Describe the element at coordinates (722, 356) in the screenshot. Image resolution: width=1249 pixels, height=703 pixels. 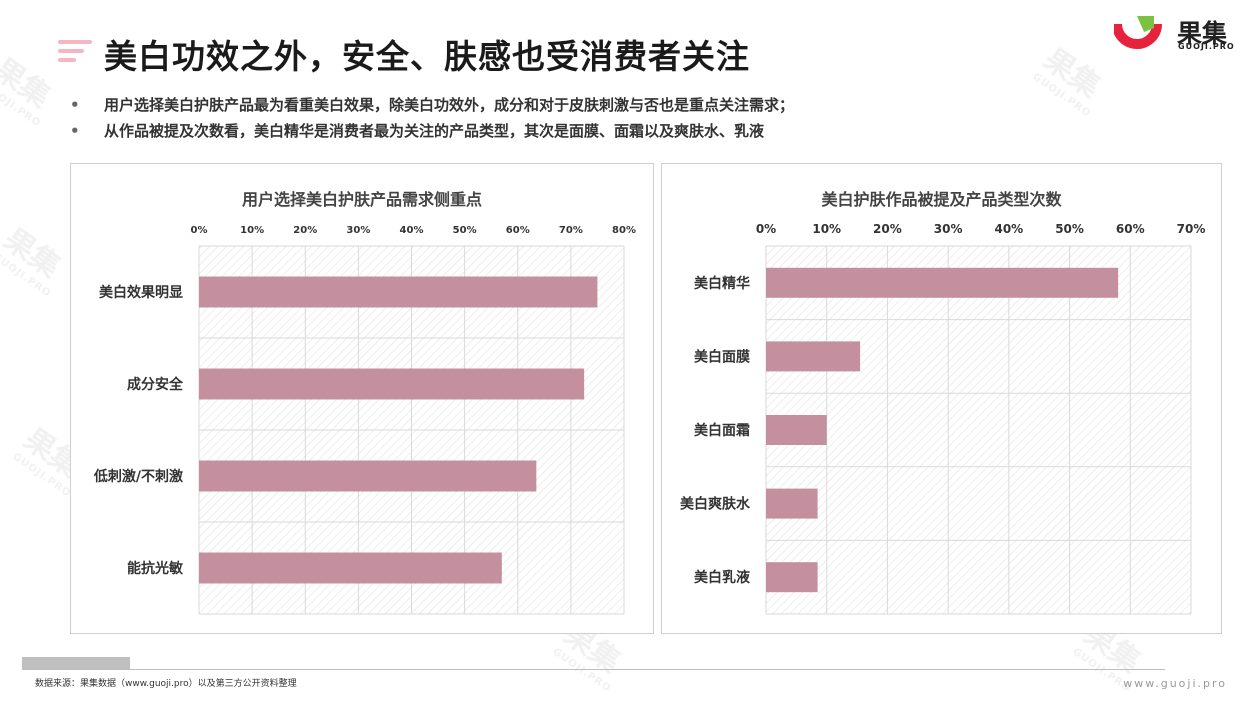
I see `category-label: 美白面膜` at that location.